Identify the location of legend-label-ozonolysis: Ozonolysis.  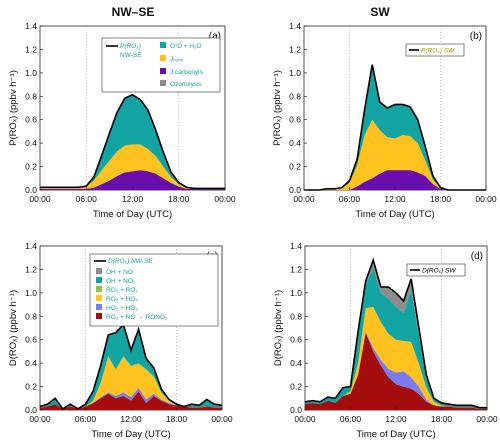
(186, 84).